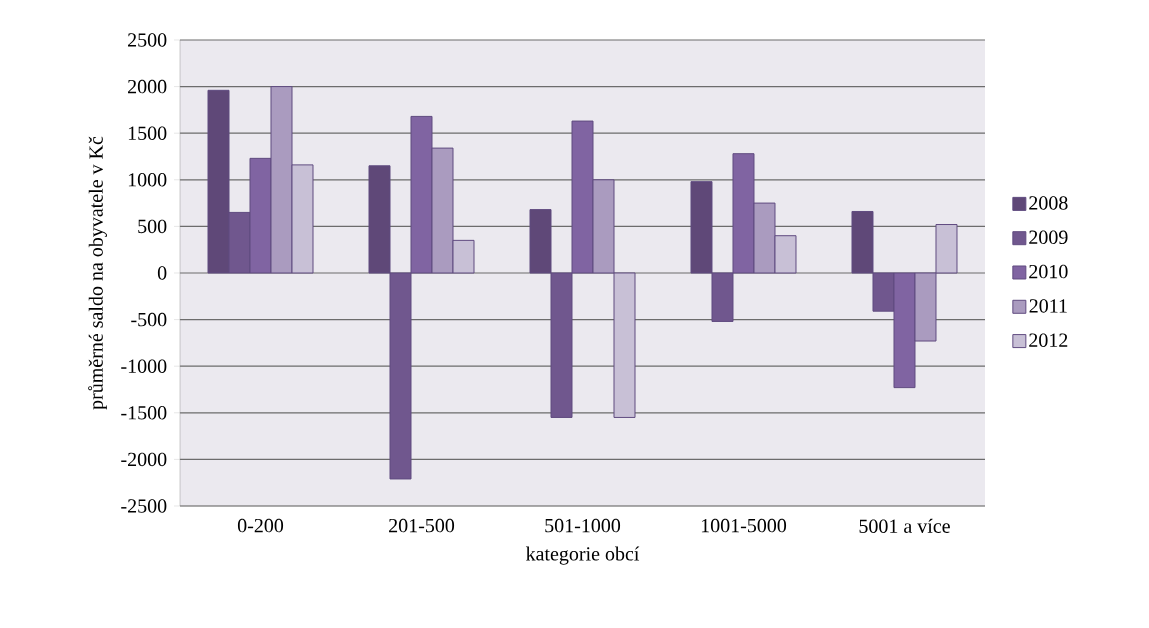  What do you see at coordinates (162, 273) in the screenshot?
I see `y-tick-label: 0` at bounding box center [162, 273].